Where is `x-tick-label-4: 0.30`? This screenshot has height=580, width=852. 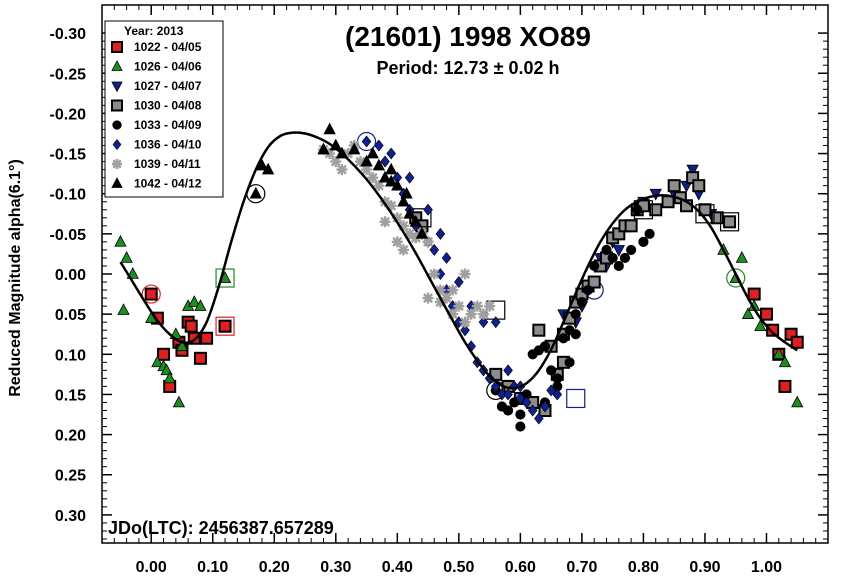 x-tick-label-4: 0.30 is located at coordinates (335, 567).